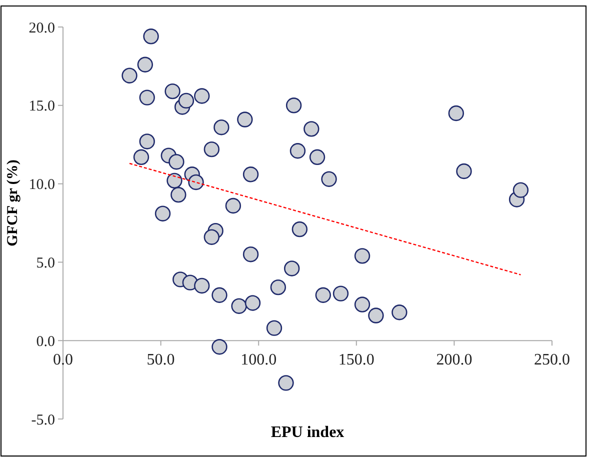  What do you see at coordinates (45, 342) in the screenshot?
I see `y-tick-label: 0.0` at bounding box center [45, 342].